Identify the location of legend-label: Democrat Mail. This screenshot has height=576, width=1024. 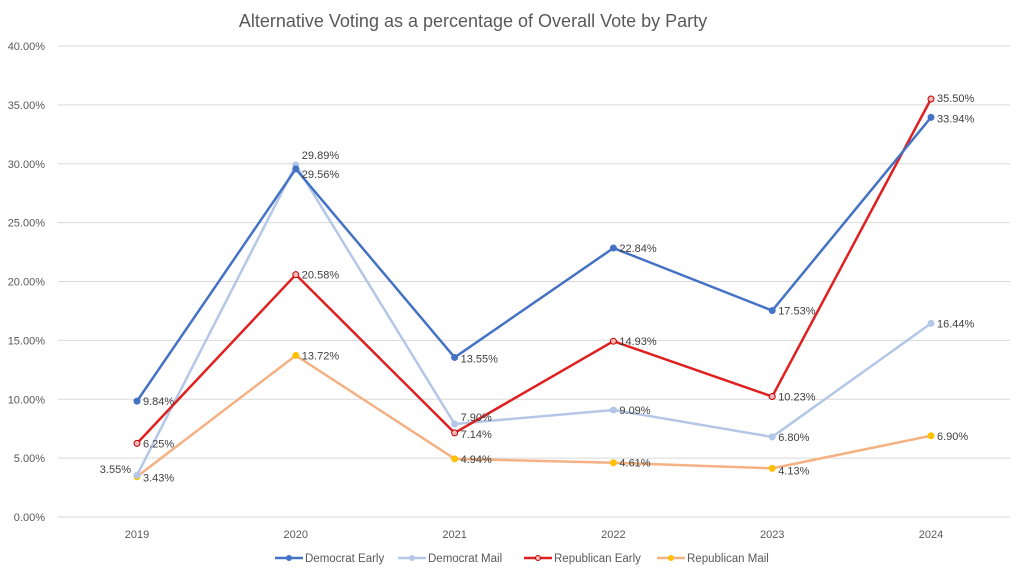
(465, 559).